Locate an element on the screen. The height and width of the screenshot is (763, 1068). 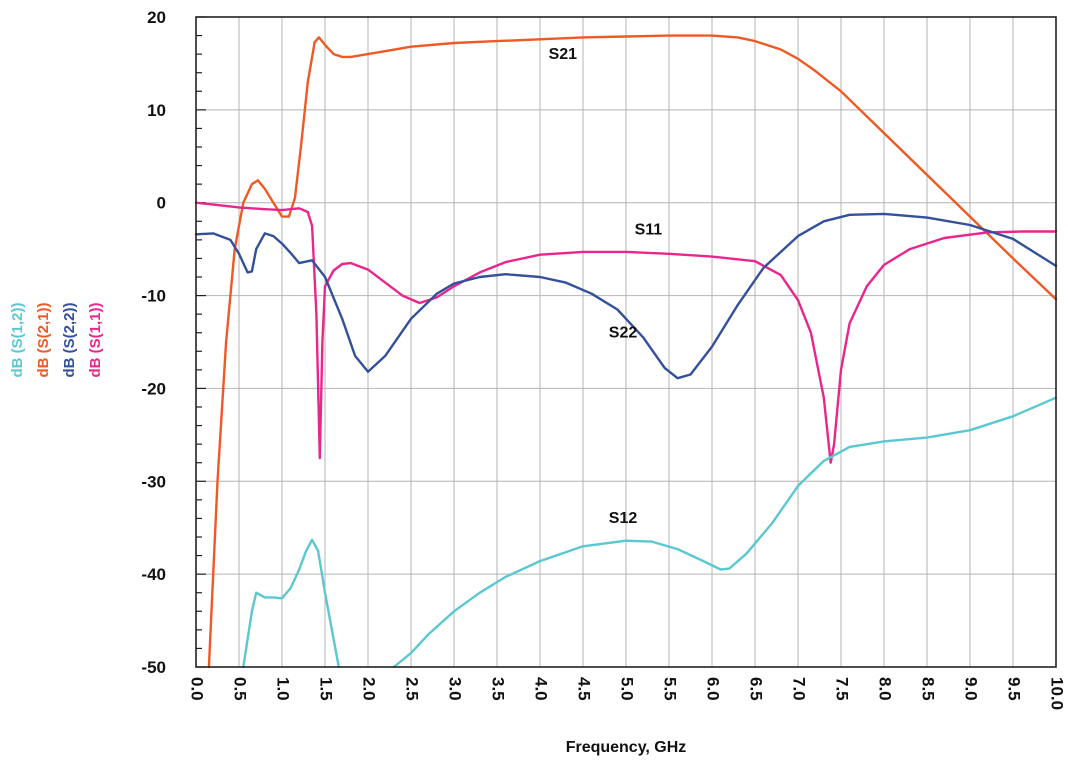
curve-label-s21: S21 is located at coordinates (563, 54).